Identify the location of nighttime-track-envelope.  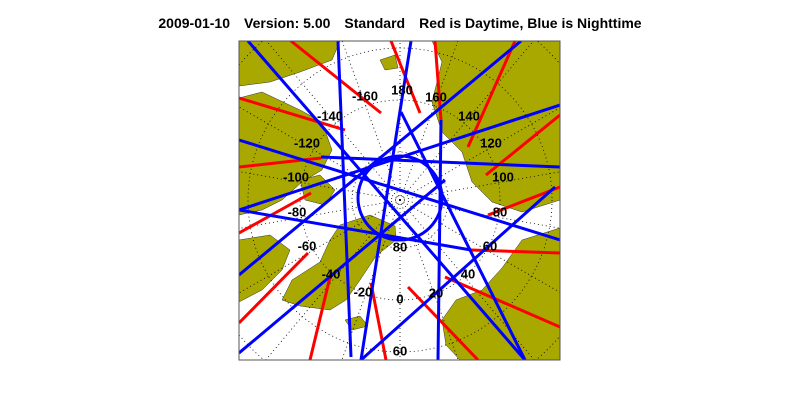
(400, 198).